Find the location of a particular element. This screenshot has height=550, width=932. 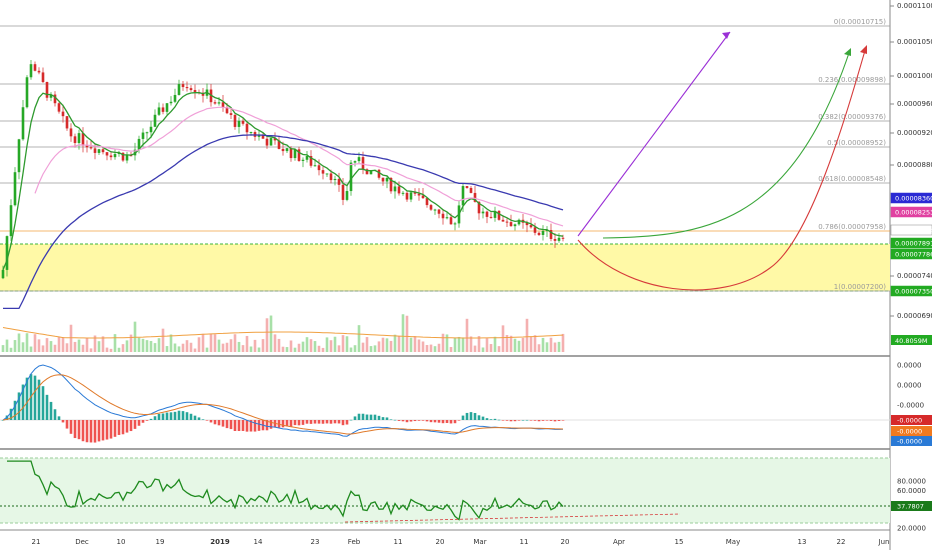

support-zone is located at coordinates (445, 267).